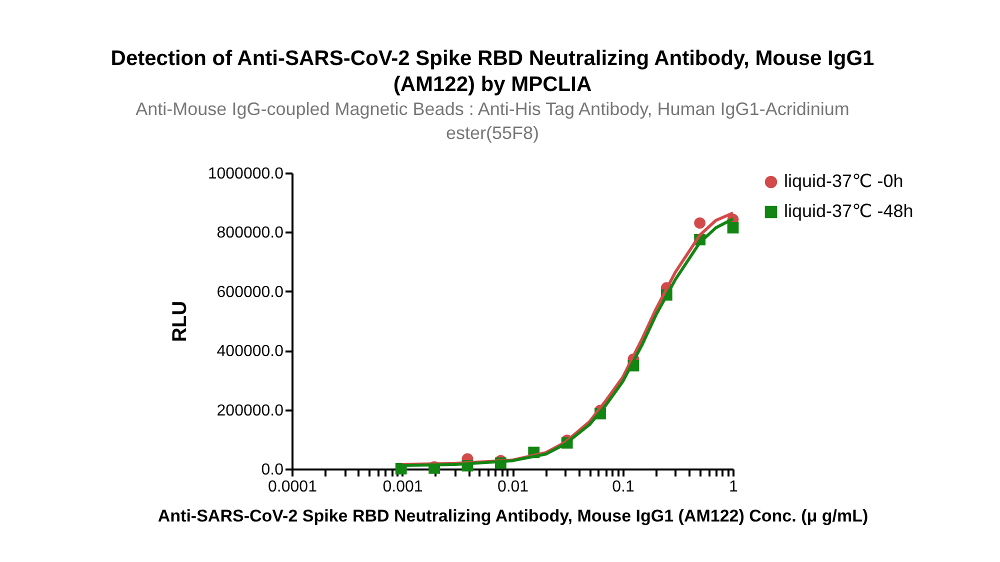  I want to click on y-tick-label: 800000.0, so click(250, 233).